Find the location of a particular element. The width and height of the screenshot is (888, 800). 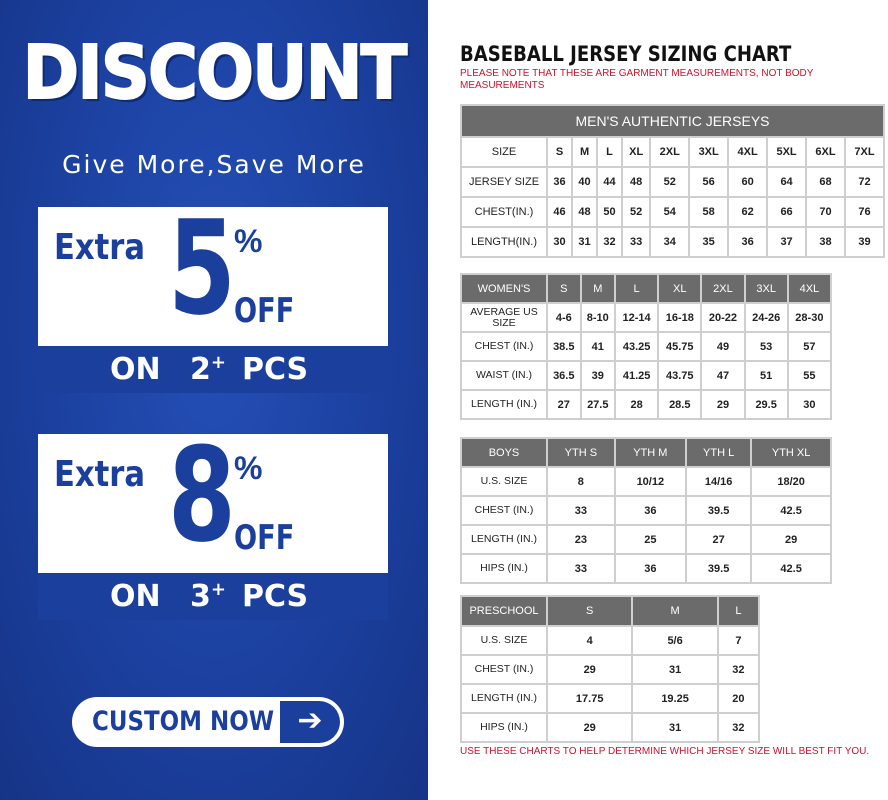

cell: XL is located at coordinates (636, 152).